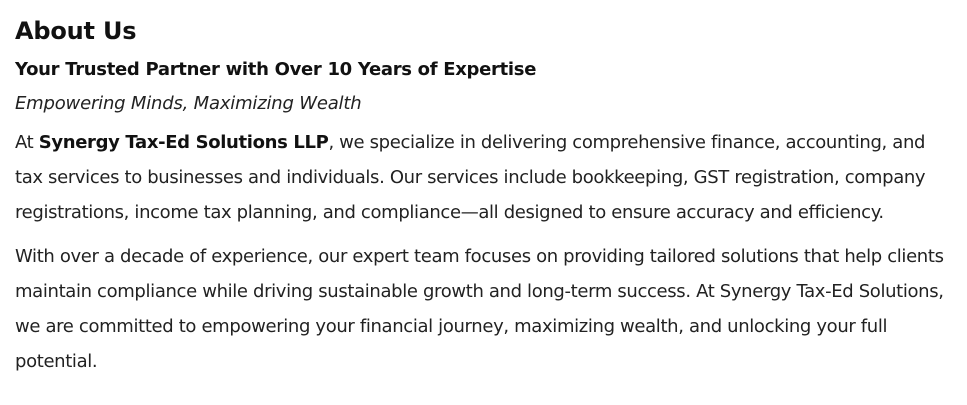 Image resolution: width=967 pixels, height=405 pixels. Describe the element at coordinates (183, 142) in the screenshot. I see `company-name: Synergy Tax-Ed Solutions LLP` at that location.